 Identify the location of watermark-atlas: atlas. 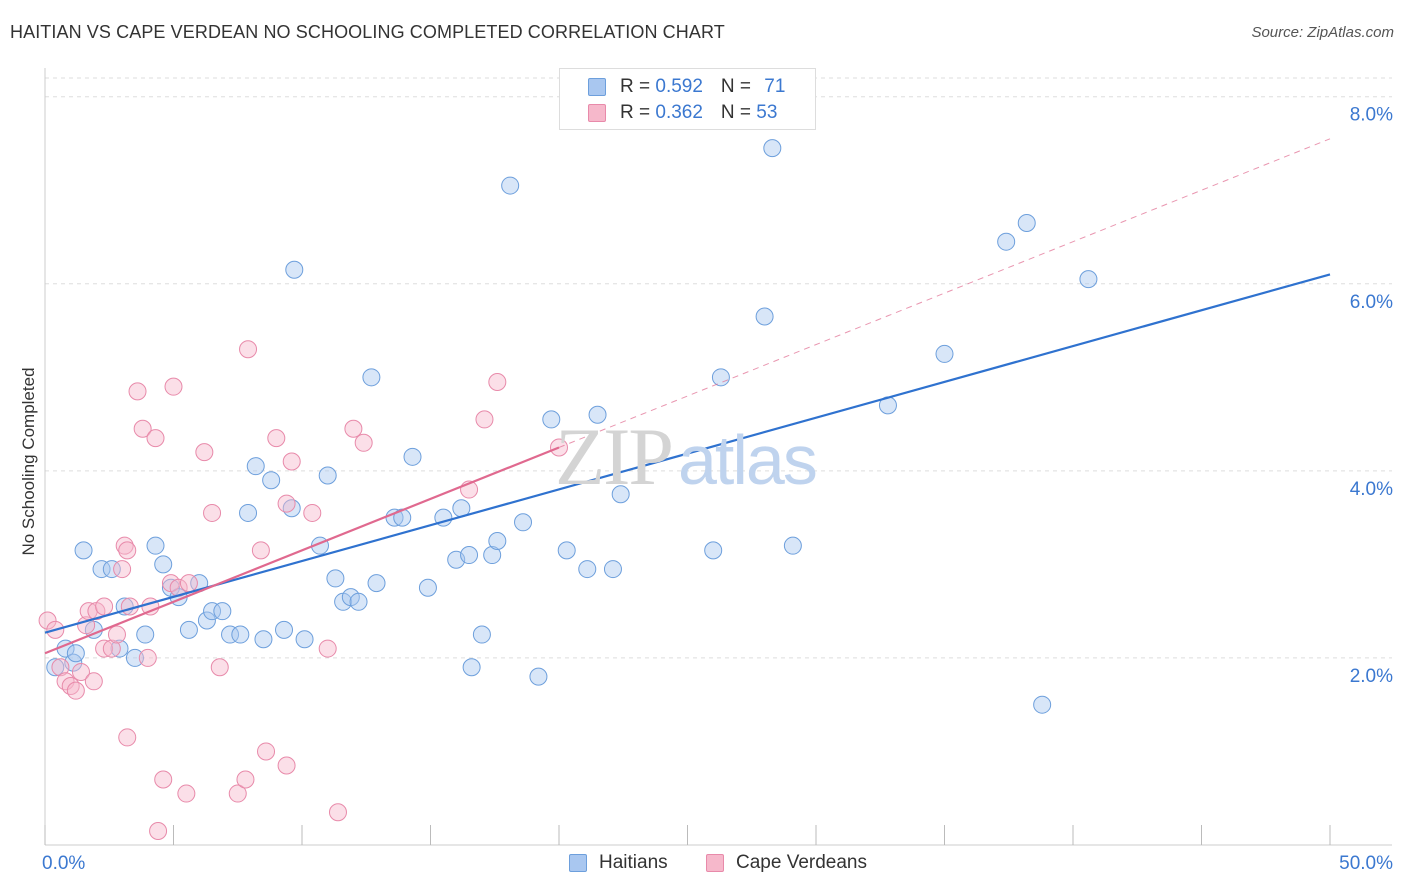
(748, 460).